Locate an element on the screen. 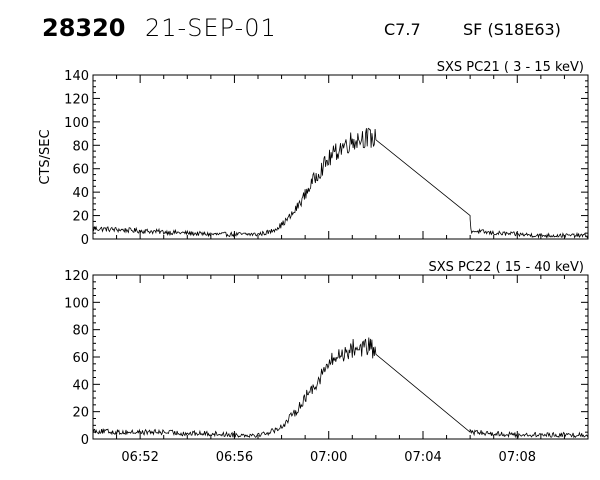 This screenshot has height=480, width=600. x-tick-label: 06:56 is located at coordinates (234, 457).